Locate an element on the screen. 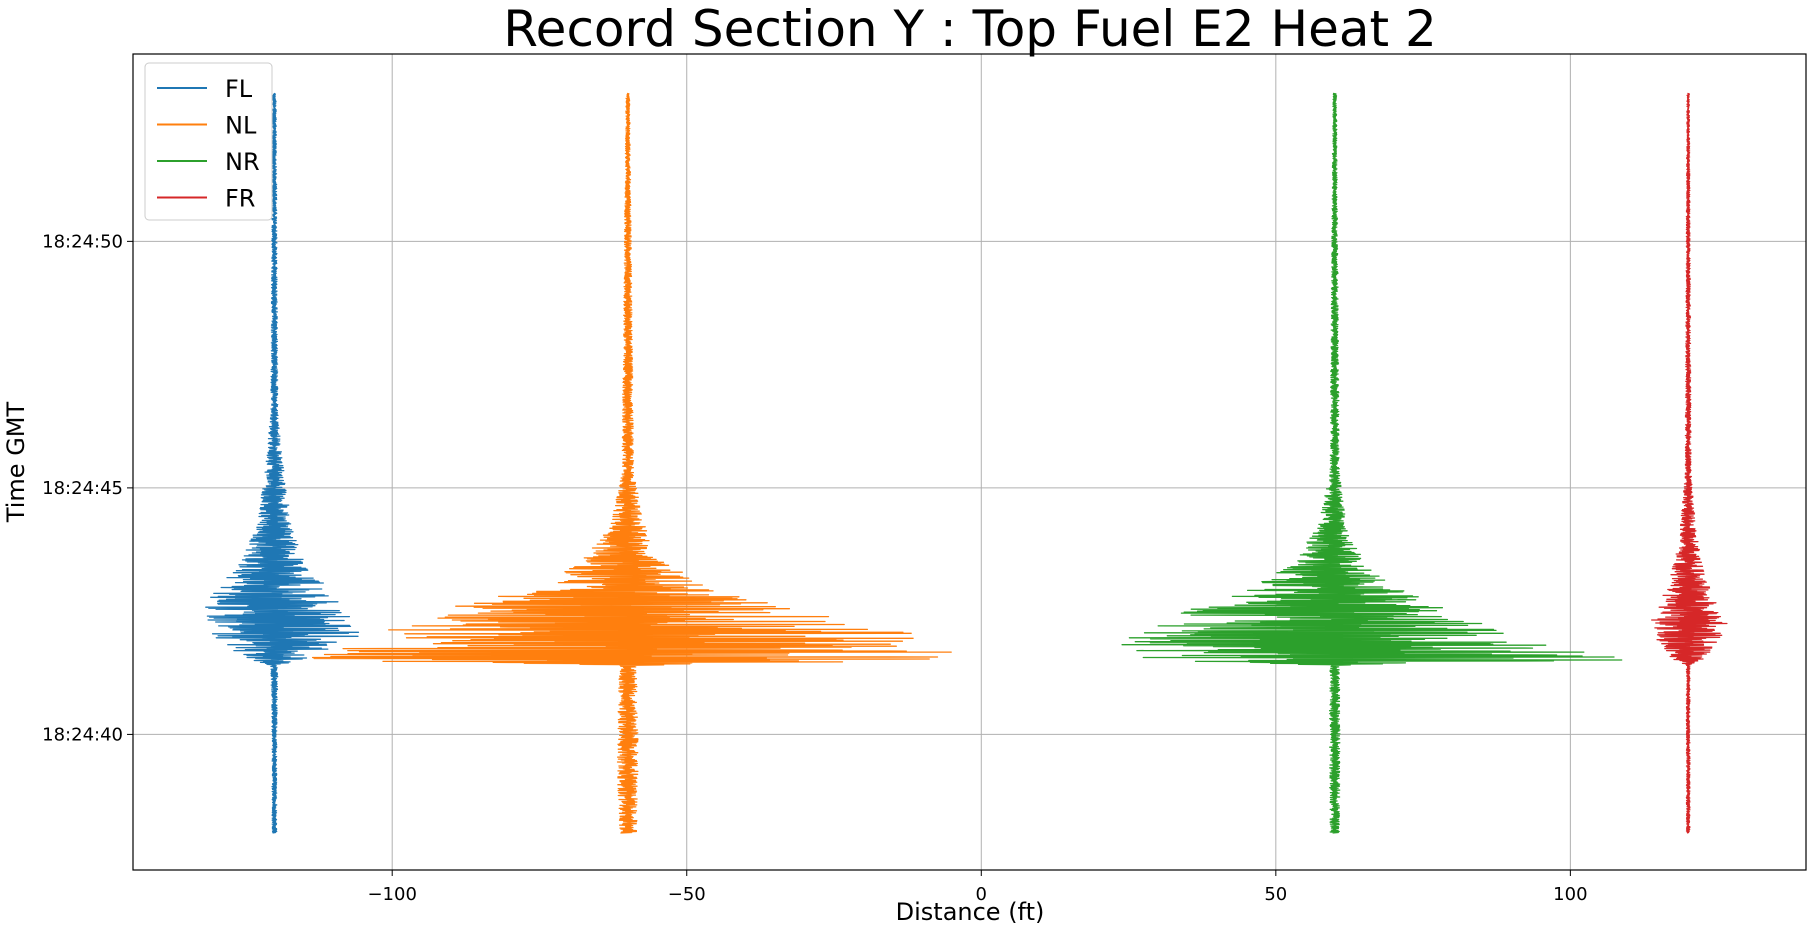 This screenshot has height=931, width=1813. y-axis-ticks: 18:24:40 18:24:45 18:24:50 is located at coordinates (87, 488).